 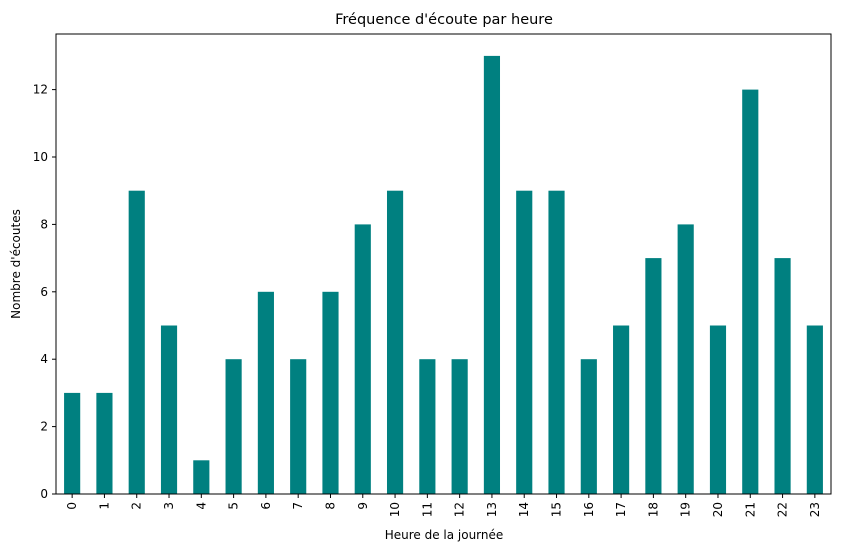 What do you see at coordinates (444, 535) in the screenshot?
I see `x-axis-label: Heure de la journée` at bounding box center [444, 535].